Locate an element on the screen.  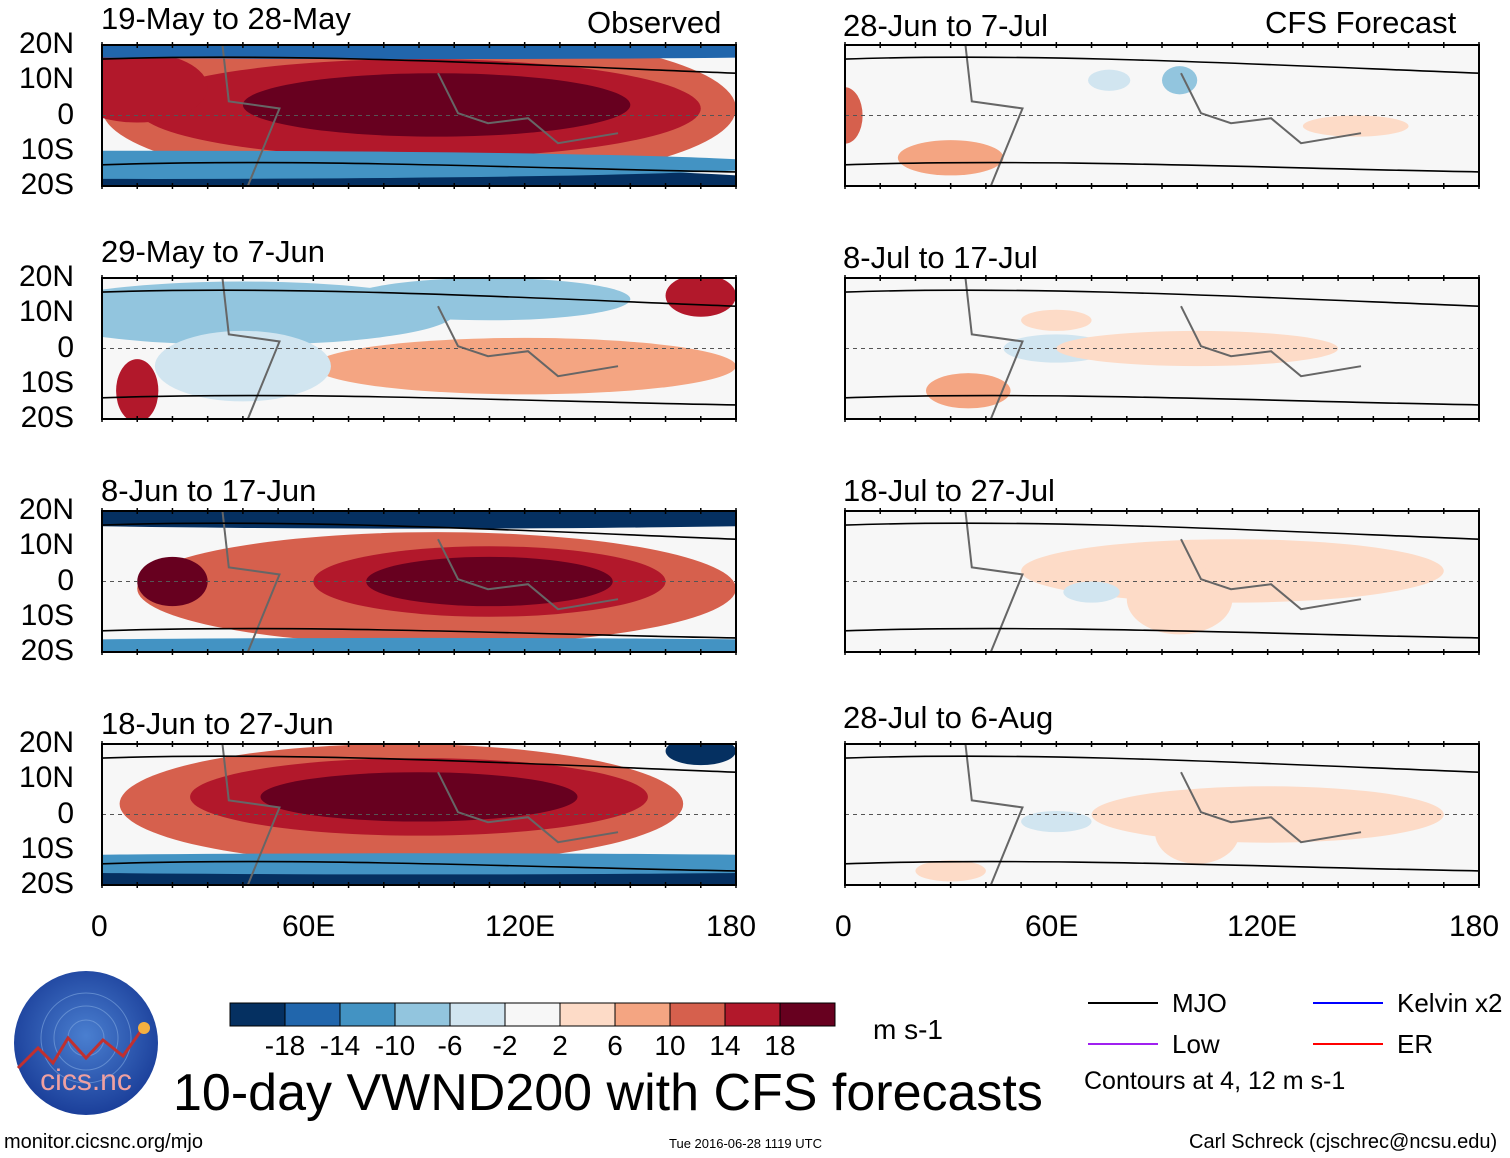
panel-title: 18-Jul to 27-Jul is located at coordinates (949, 490).